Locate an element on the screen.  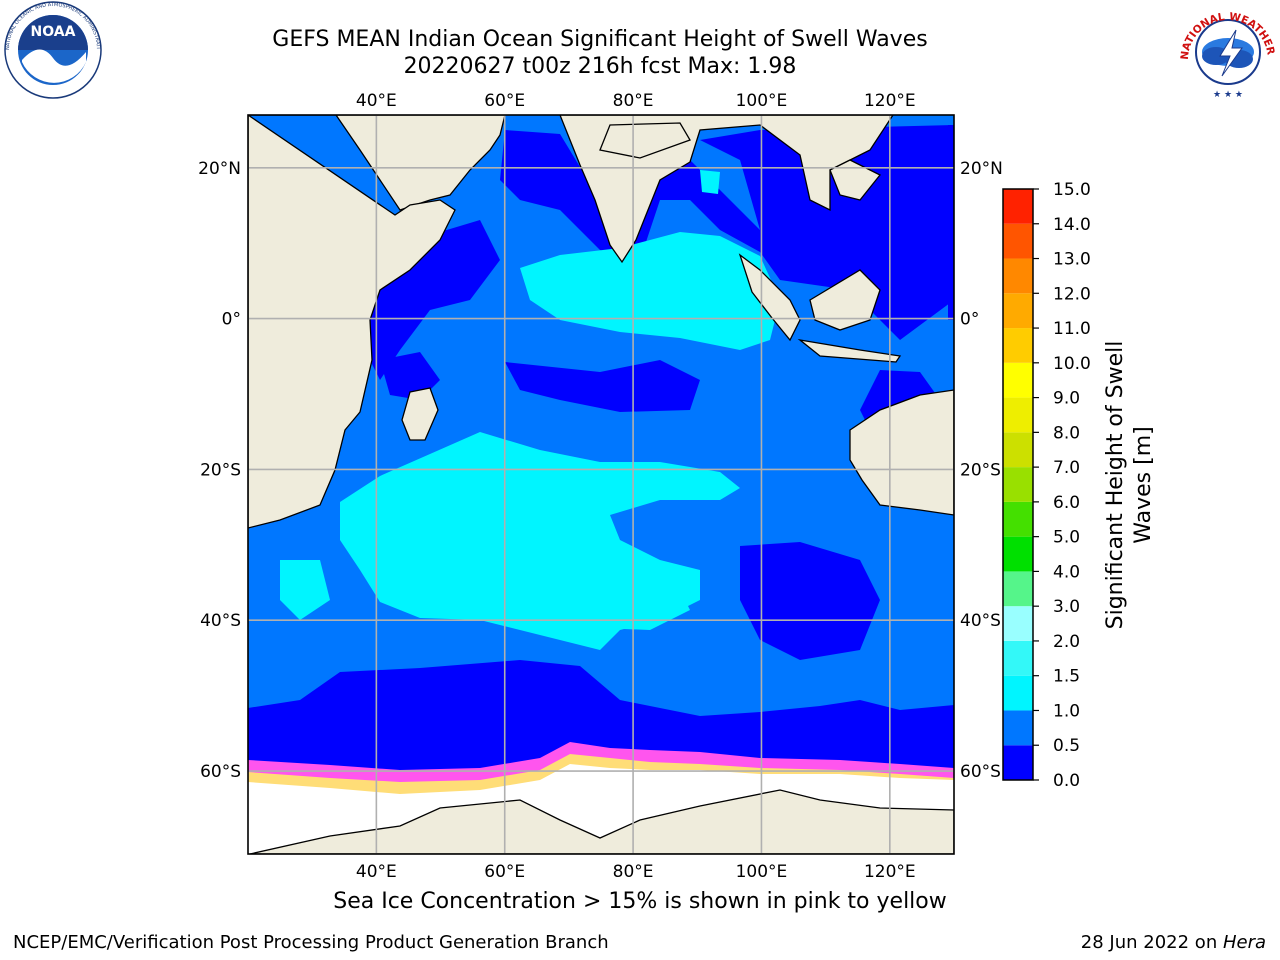
colorbar-tick-label: 0.0 is located at coordinates (1066, 781).